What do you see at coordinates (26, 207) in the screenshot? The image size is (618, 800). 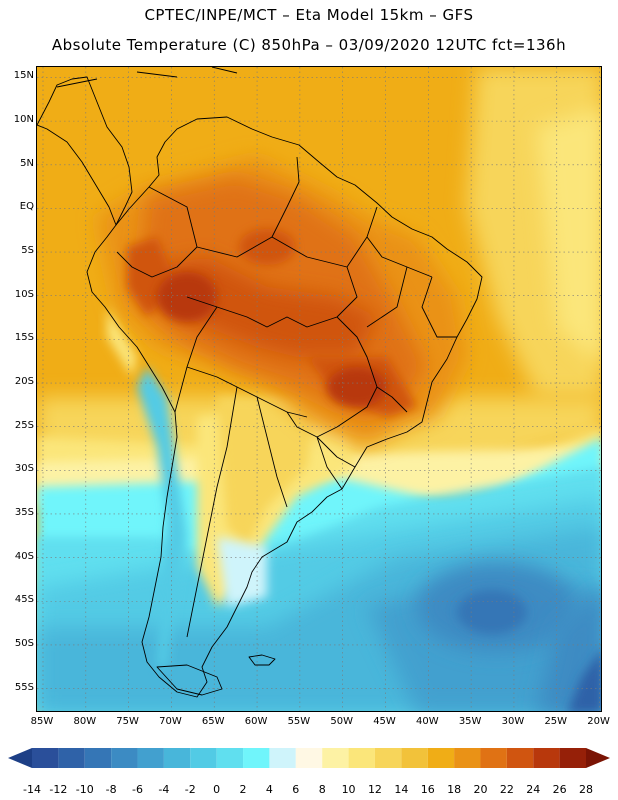 I see `lat-label: EQ` at bounding box center [26, 207].